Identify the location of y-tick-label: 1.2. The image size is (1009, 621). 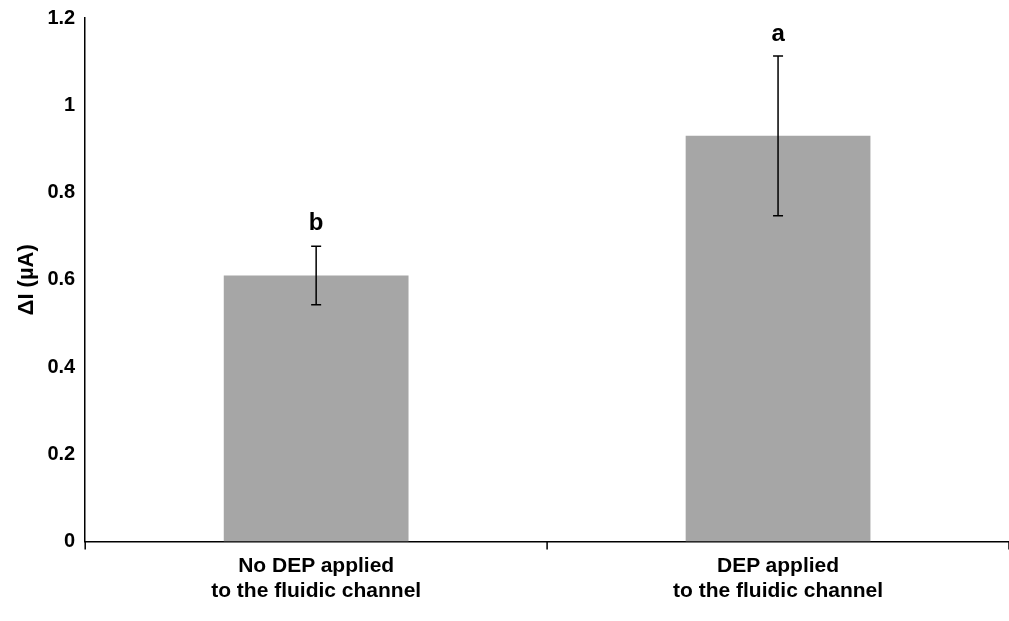
(61, 16).